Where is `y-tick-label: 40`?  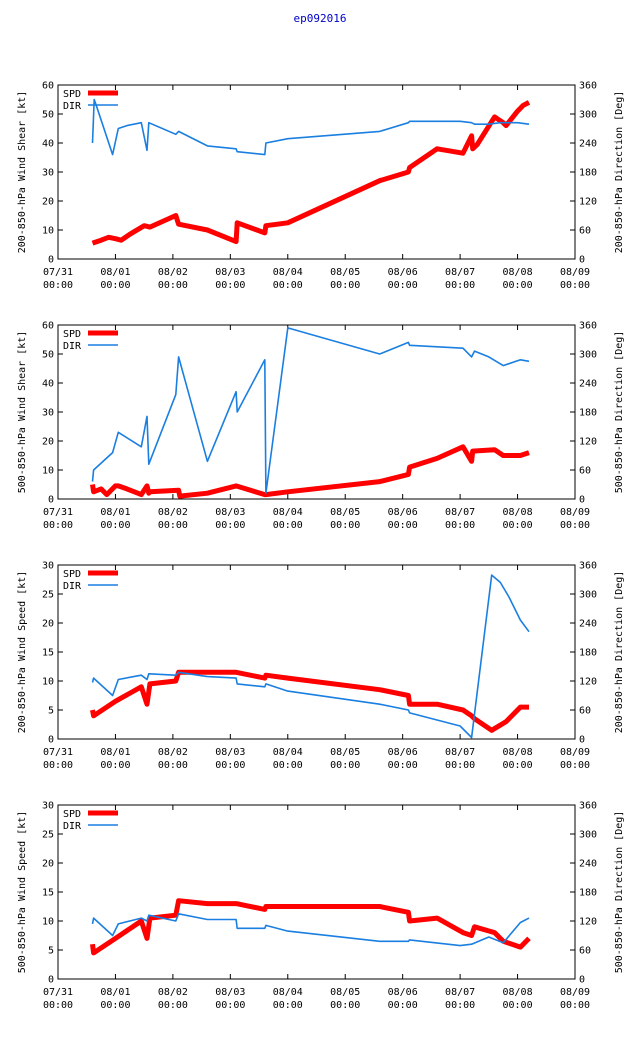
y-tick-label: 40 is located at coordinates (48, 144).